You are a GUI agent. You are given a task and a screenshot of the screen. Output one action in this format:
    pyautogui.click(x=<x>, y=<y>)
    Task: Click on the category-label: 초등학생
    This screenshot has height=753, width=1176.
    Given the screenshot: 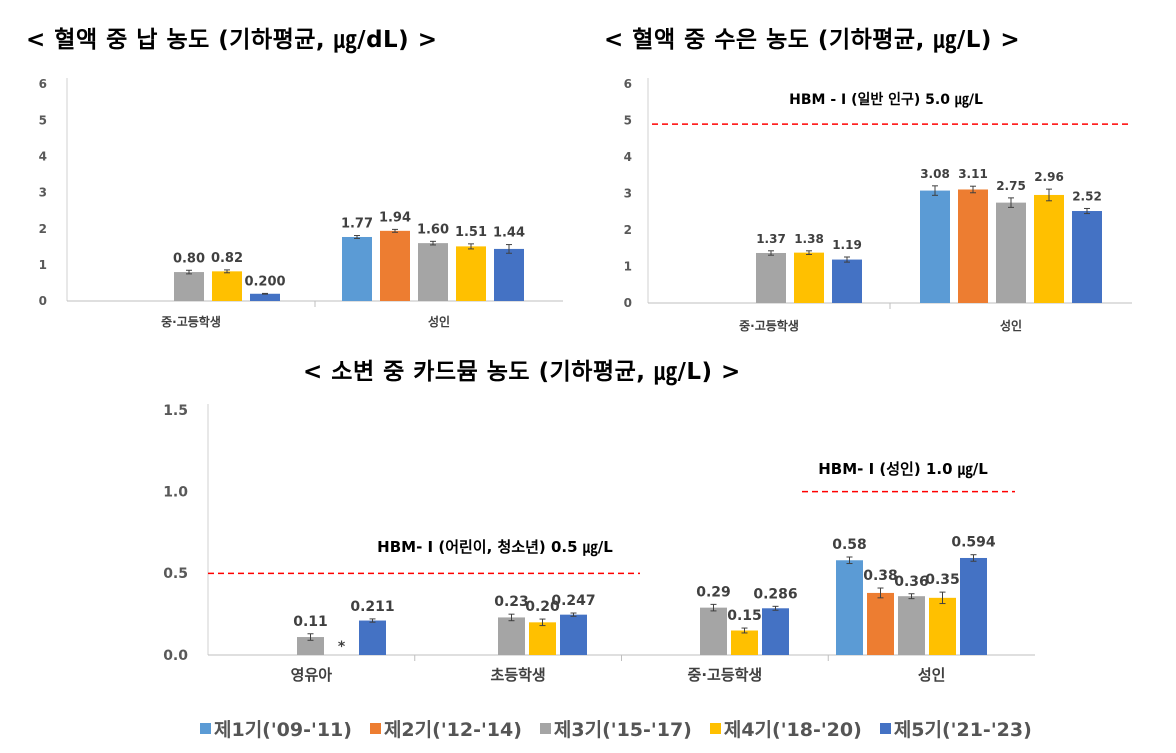 What is the action you would take?
    pyautogui.click(x=518, y=675)
    